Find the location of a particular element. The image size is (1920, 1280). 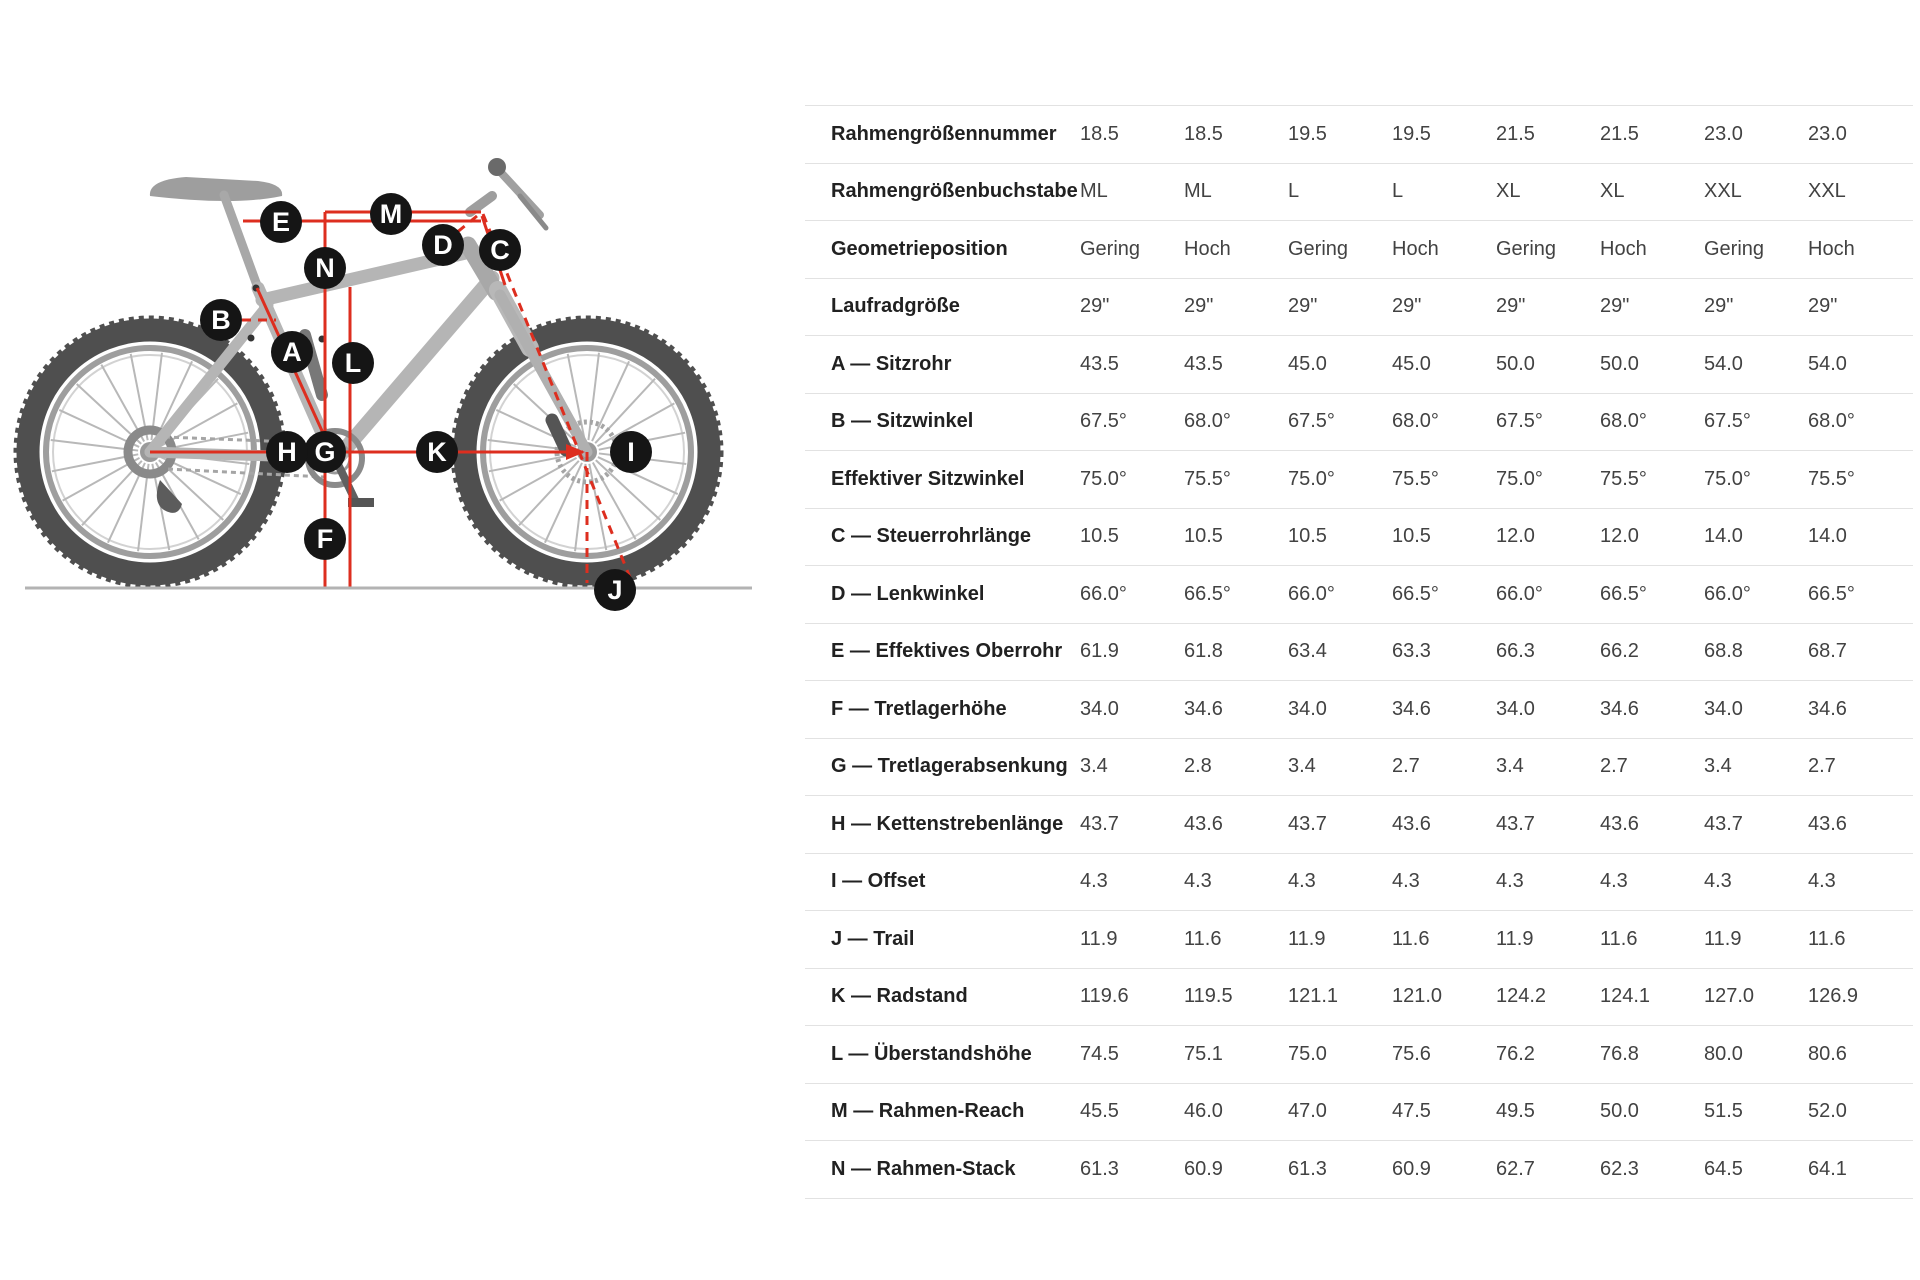

value-cell: 66.5° is located at coordinates (1831, 593).